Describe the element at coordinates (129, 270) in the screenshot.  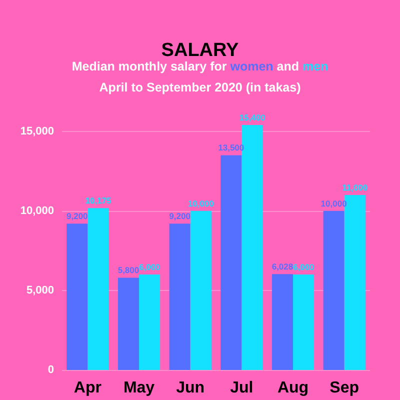
I see `data-label: 5,800` at that location.